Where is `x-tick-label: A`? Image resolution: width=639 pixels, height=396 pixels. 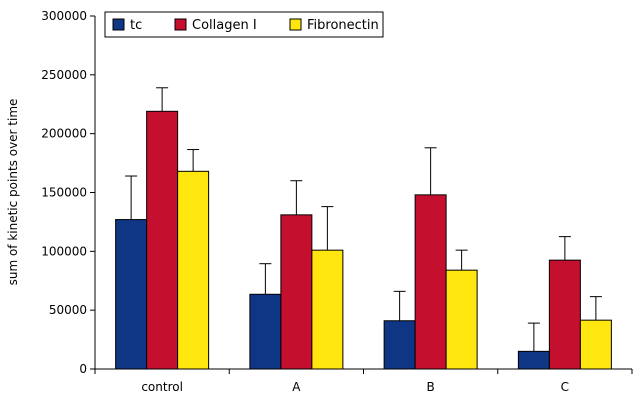 x-tick-label: A is located at coordinates (296, 387).